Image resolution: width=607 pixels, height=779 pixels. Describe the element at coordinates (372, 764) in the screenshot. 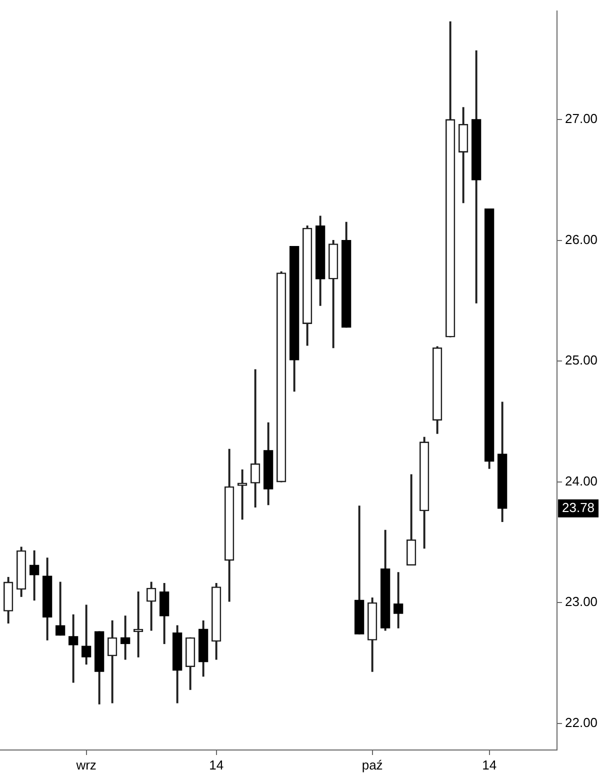

I see `x-tick-label: paź` at that location.